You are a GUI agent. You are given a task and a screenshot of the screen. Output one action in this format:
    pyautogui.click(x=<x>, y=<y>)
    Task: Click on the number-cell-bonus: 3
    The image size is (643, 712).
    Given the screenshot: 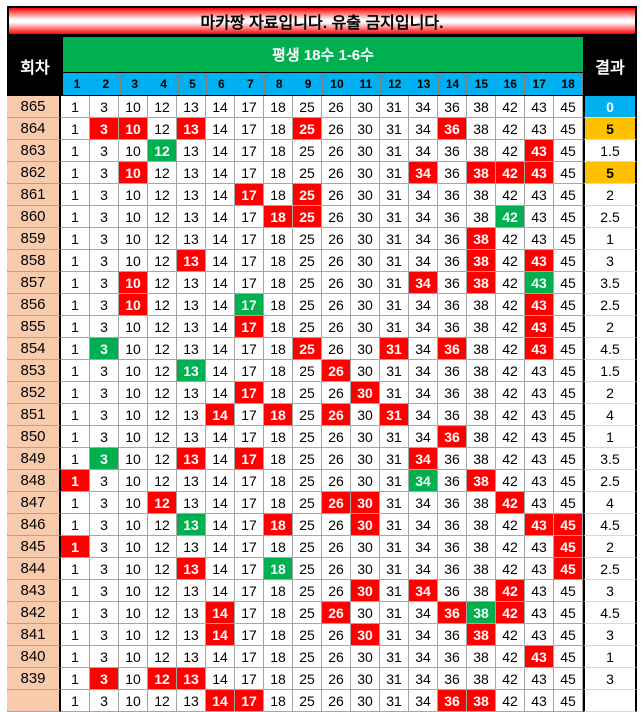 What is the action you would take?
    pyautogui.click(x=104, y=349)
    